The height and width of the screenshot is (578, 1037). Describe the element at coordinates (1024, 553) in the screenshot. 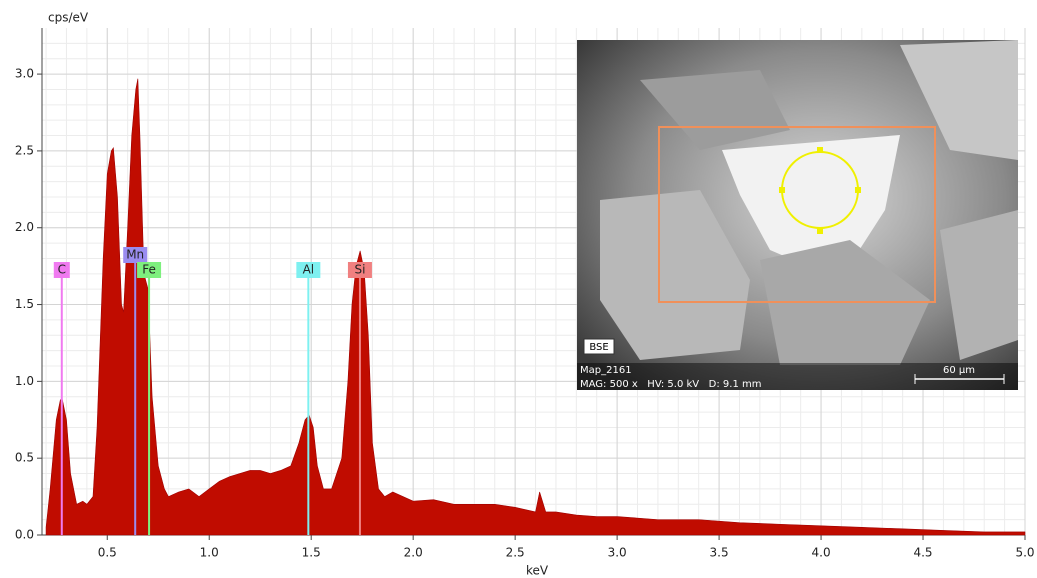

I see `x-tick-label: 5.0` at that location.